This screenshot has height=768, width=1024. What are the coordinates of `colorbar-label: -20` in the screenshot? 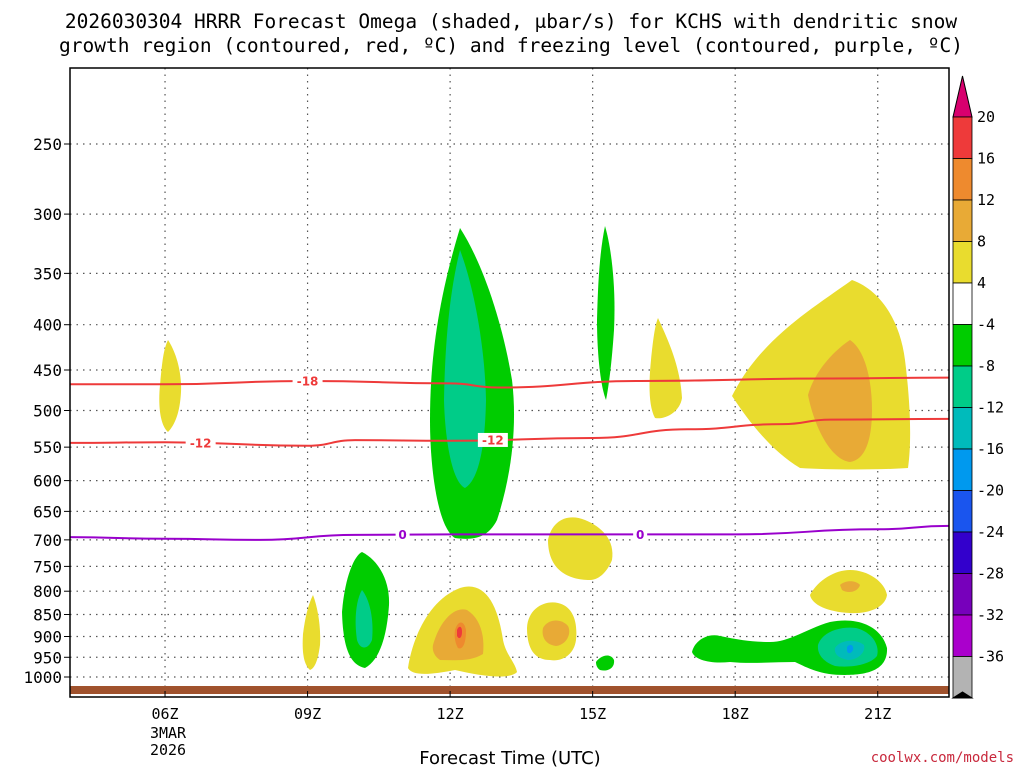 It's located at (990, 491).